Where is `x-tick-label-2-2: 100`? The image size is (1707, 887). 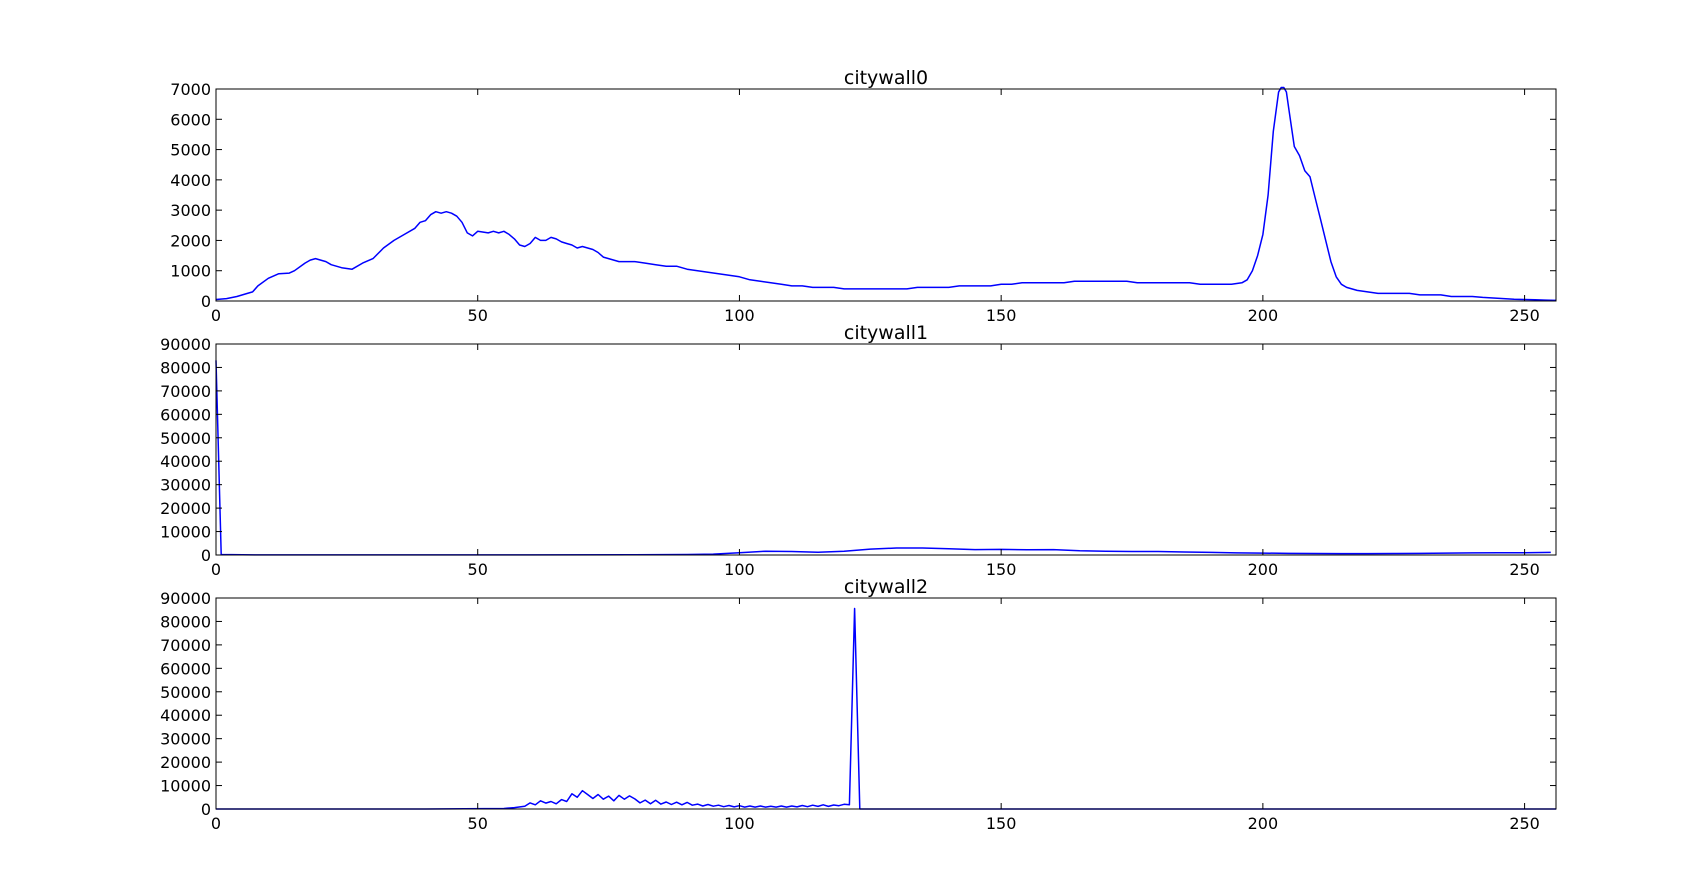
x-tick-label-2-2: 100 is located at coordinates (739, 823).